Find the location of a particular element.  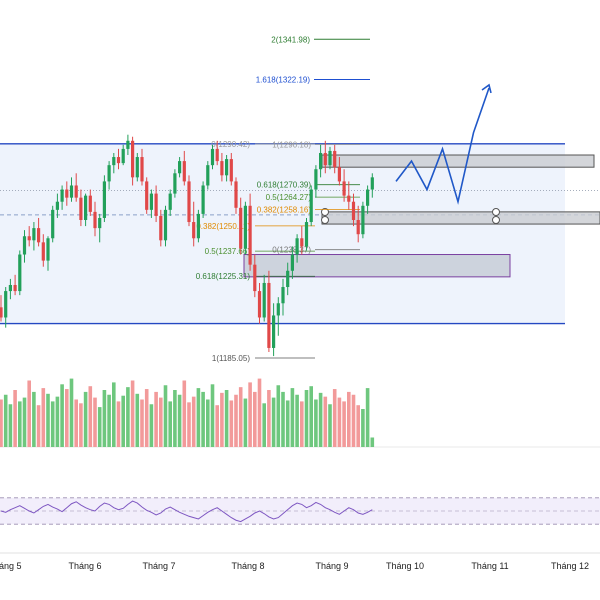

fib-r2-label-4: 0(1238.37) is located at coordinates (291, 250).